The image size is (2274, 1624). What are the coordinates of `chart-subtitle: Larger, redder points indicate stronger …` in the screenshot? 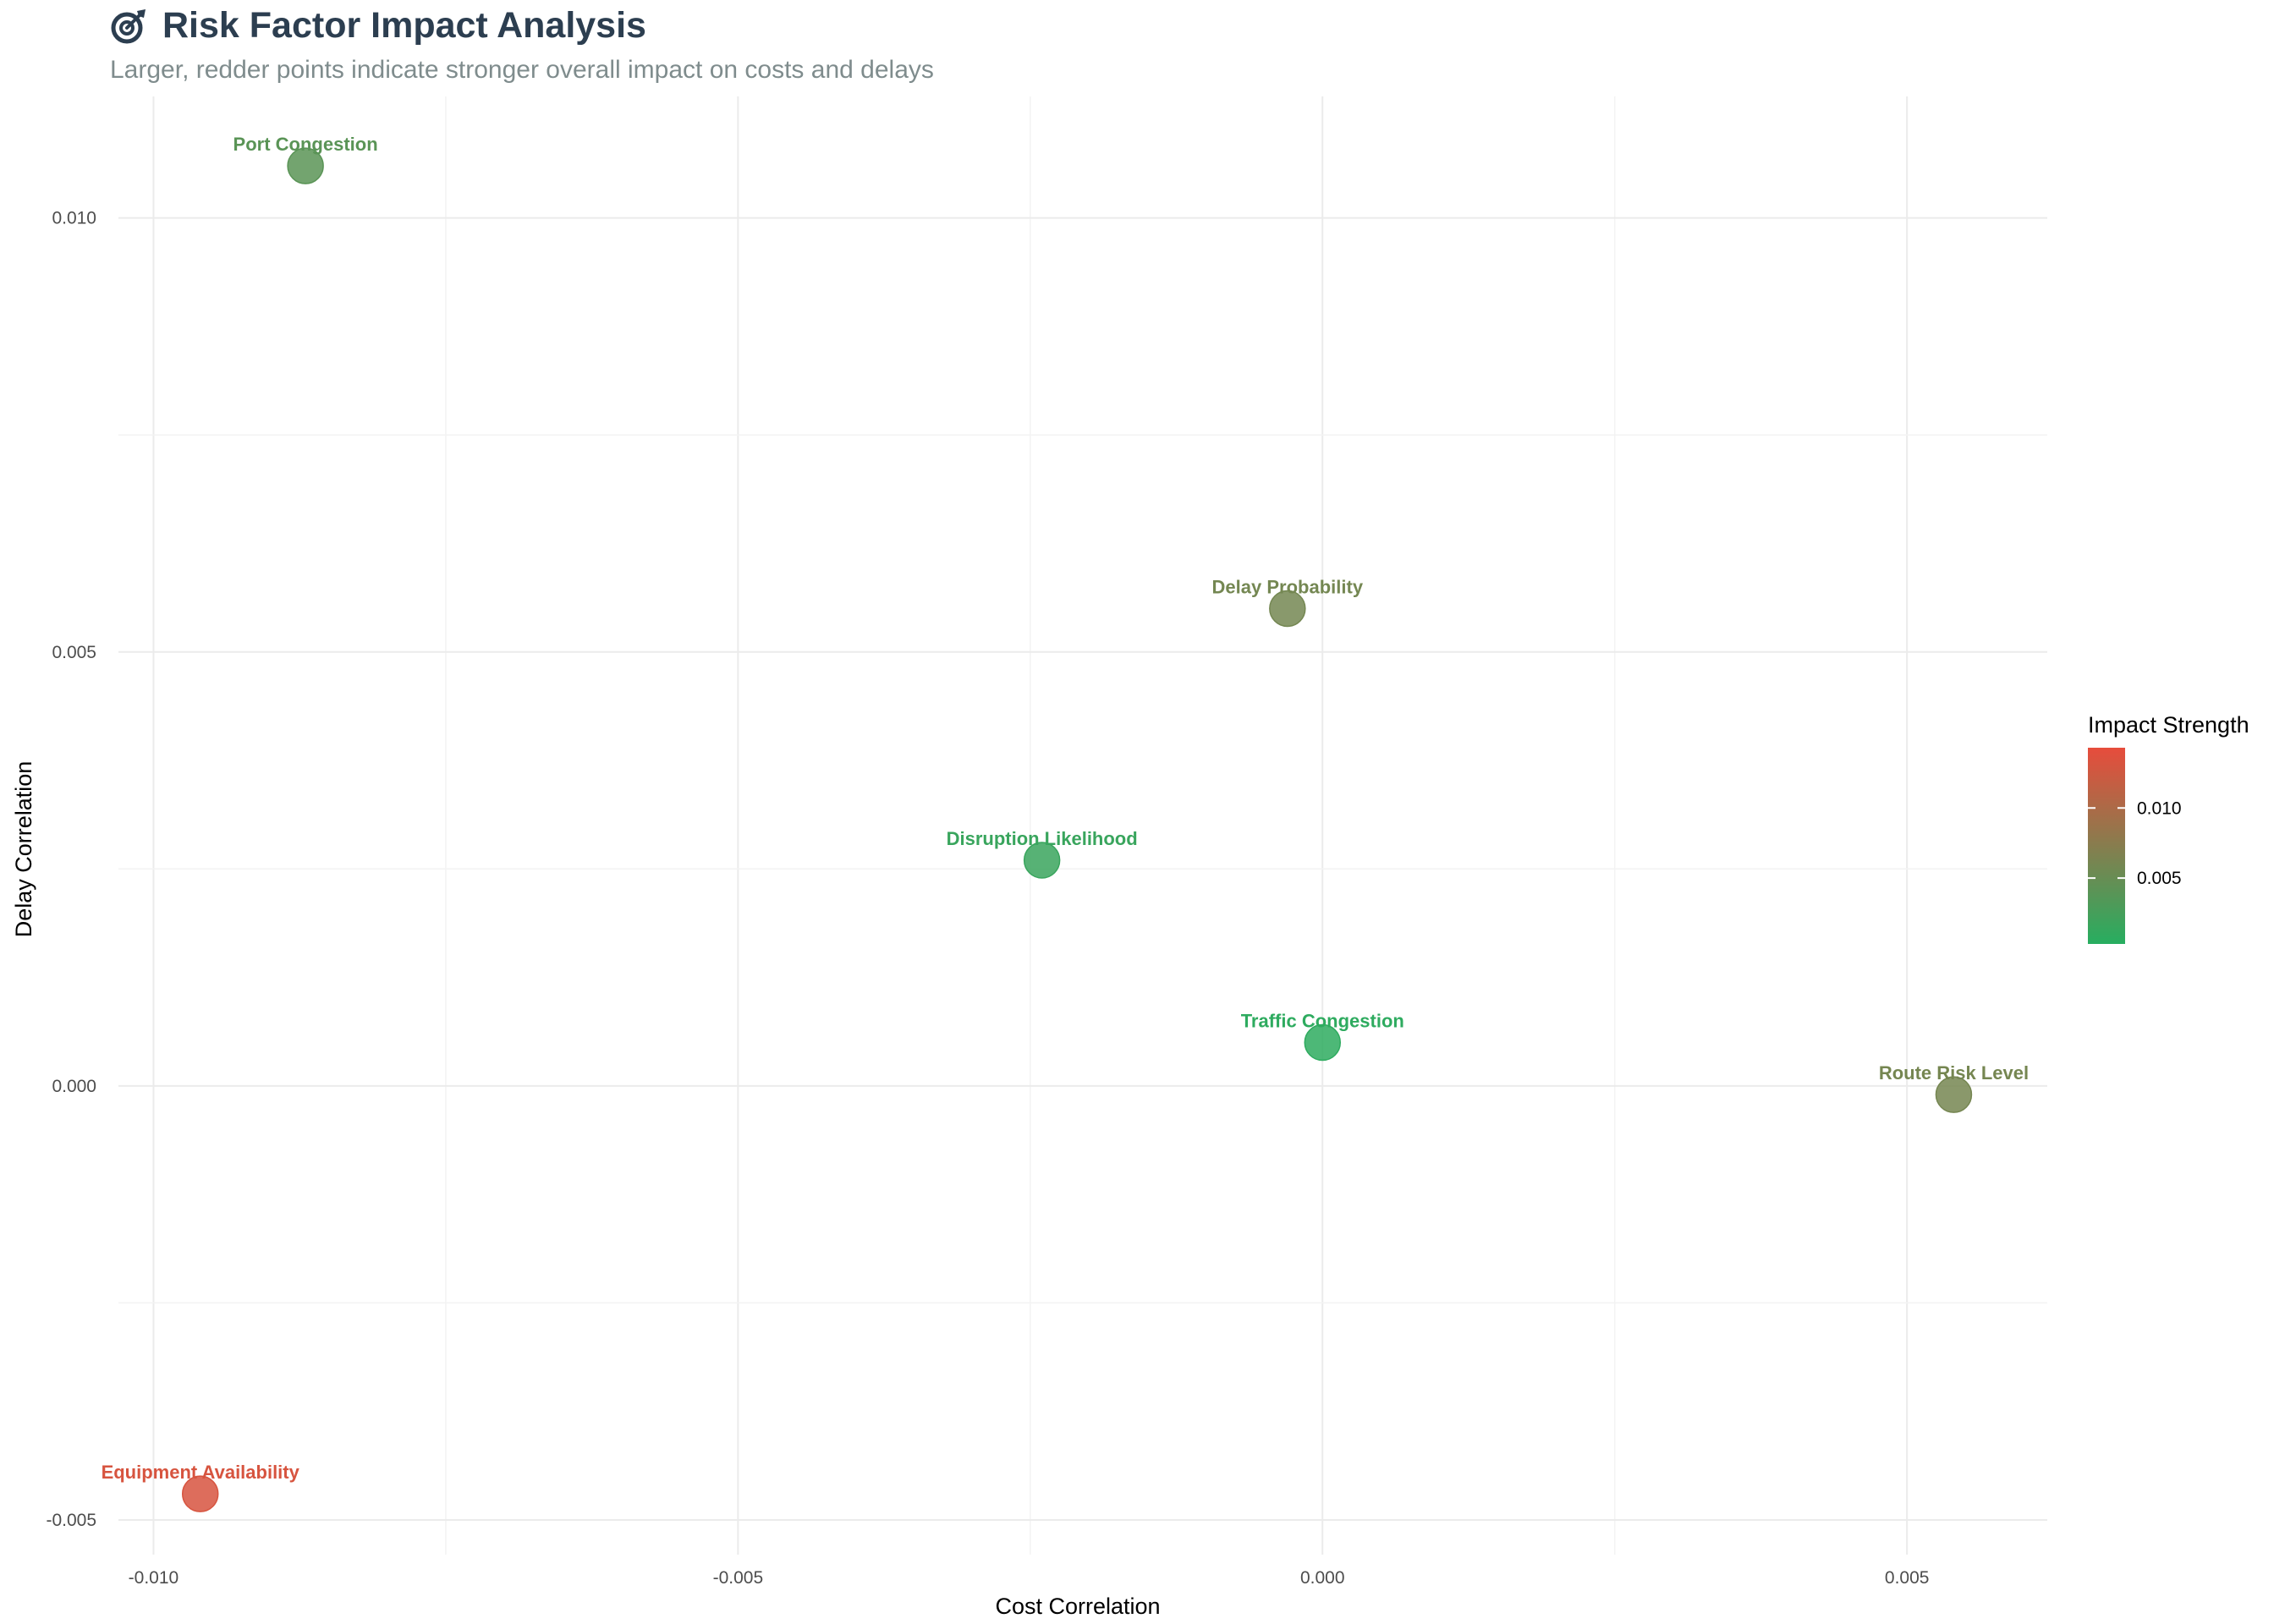 It's located at (522, 70).